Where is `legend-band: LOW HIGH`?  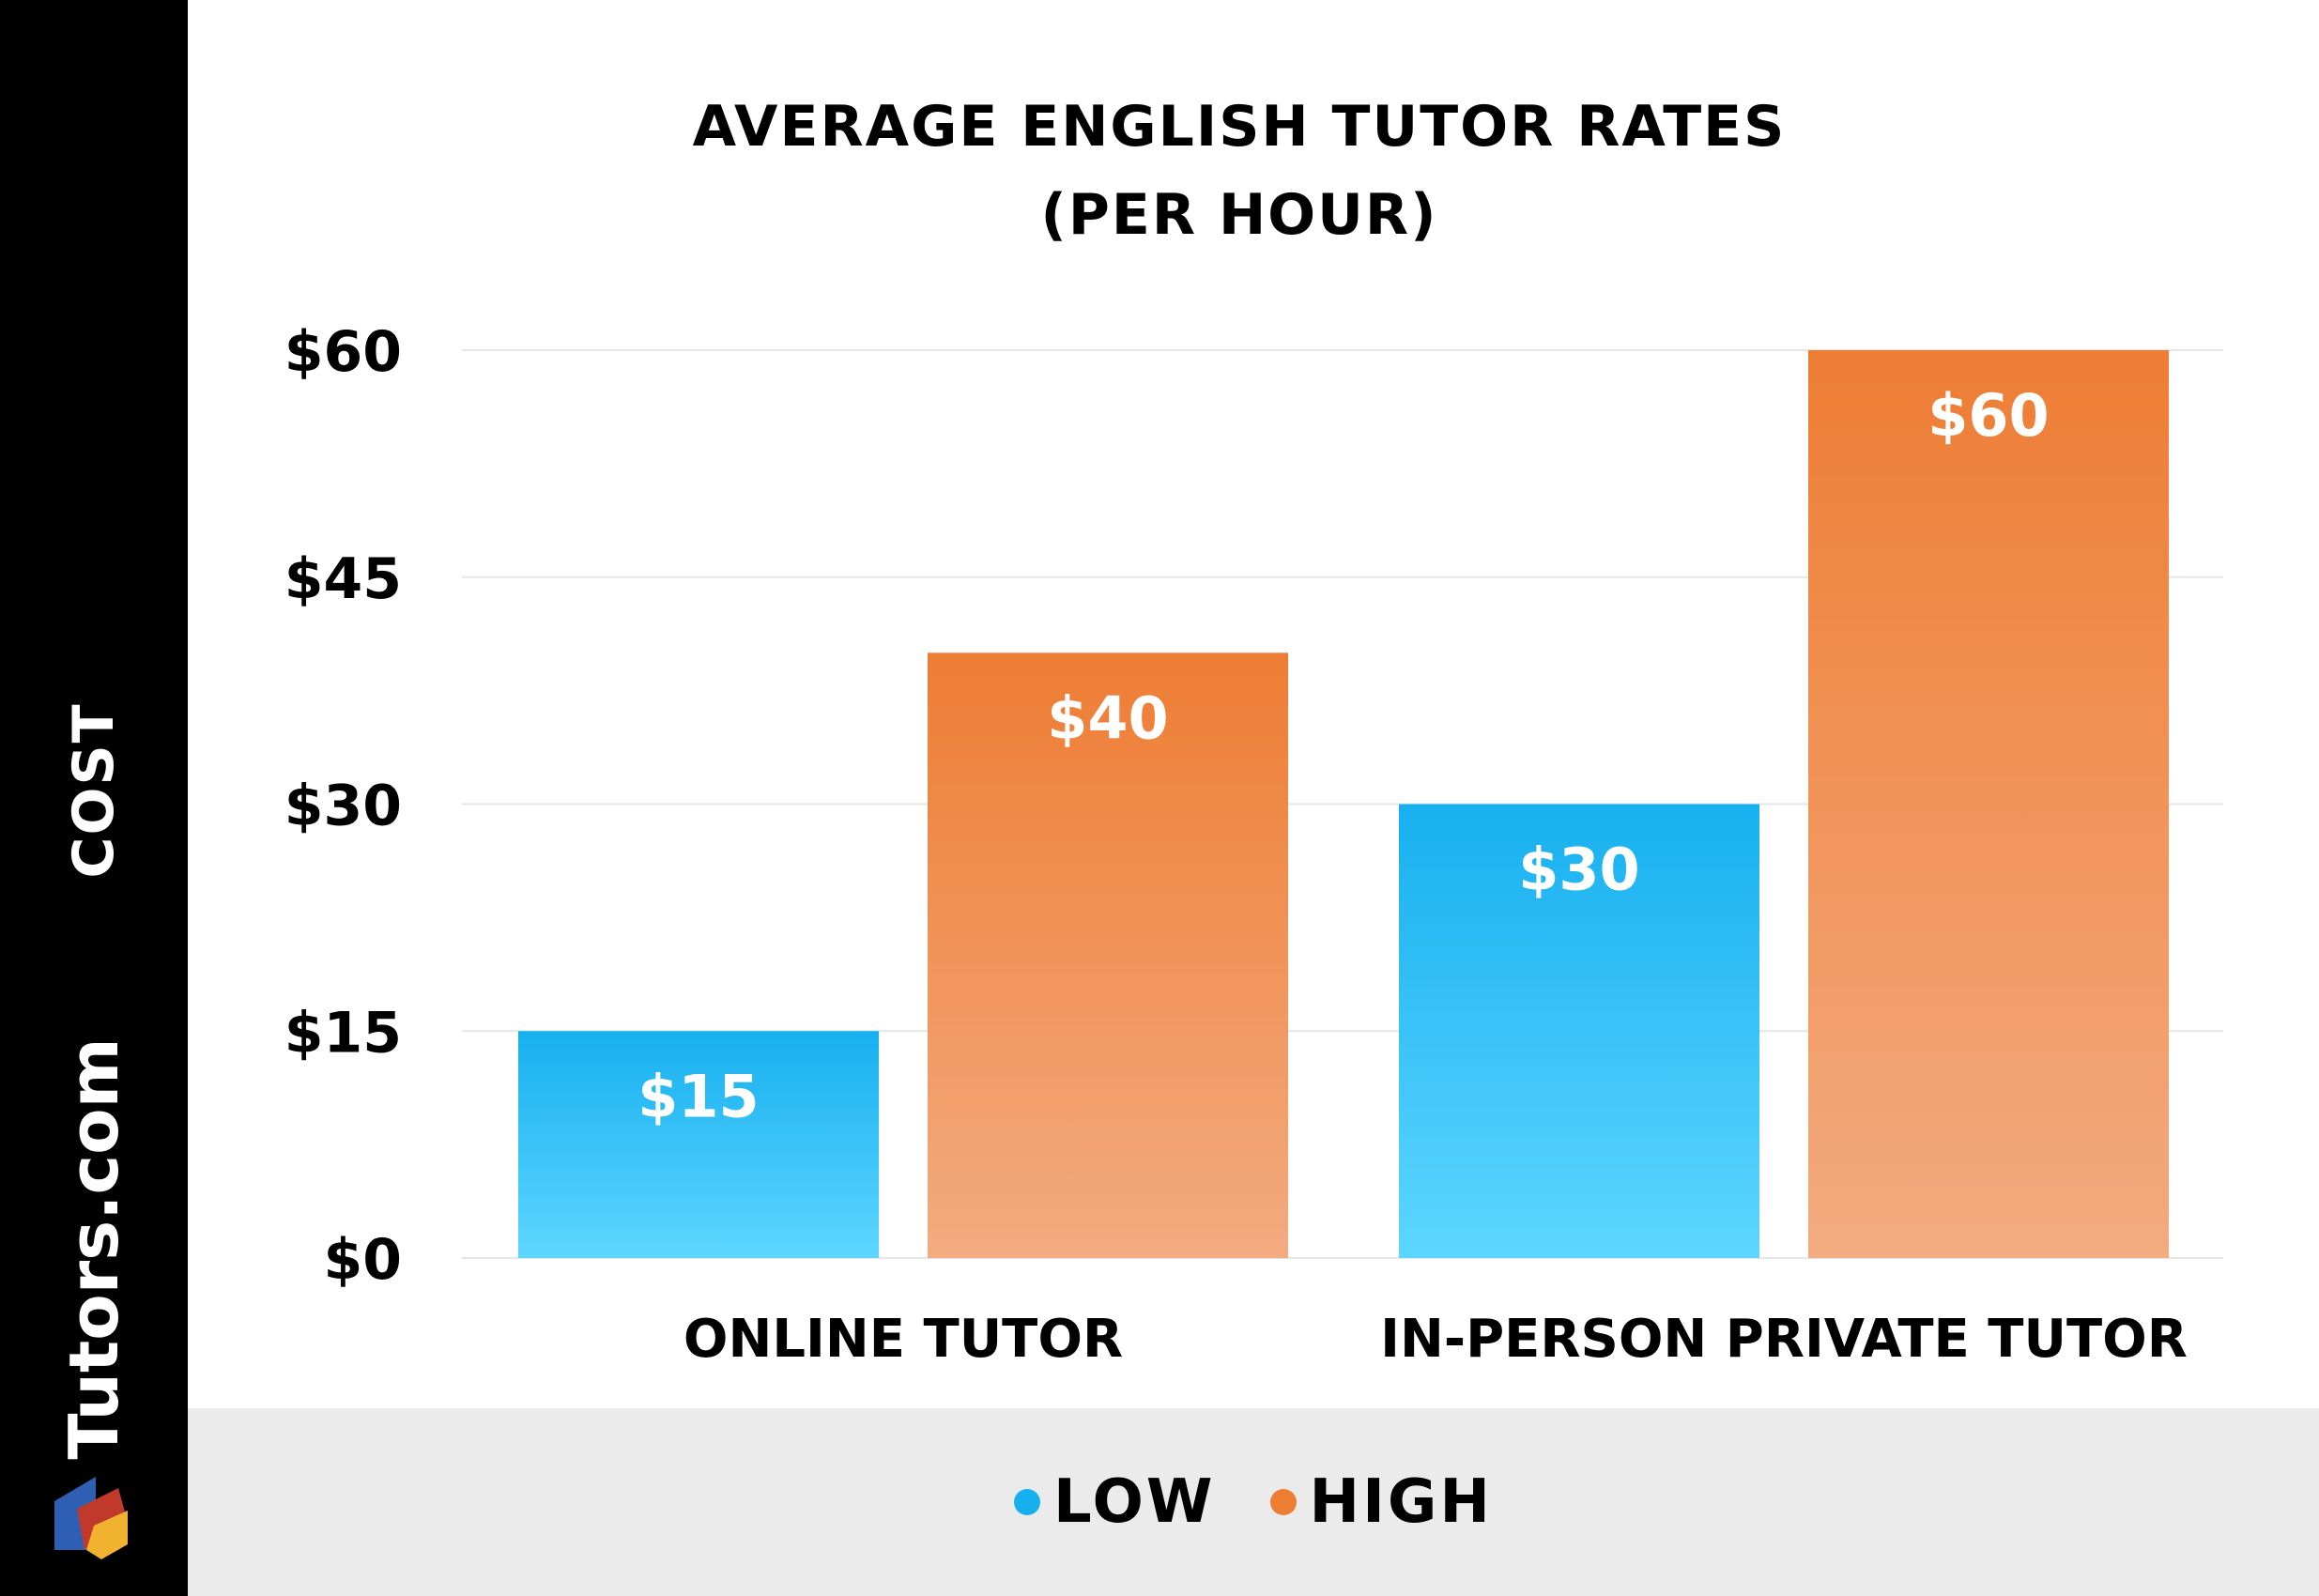 legend-band: LOW HIGH is located at coordinates (1253, 1502).